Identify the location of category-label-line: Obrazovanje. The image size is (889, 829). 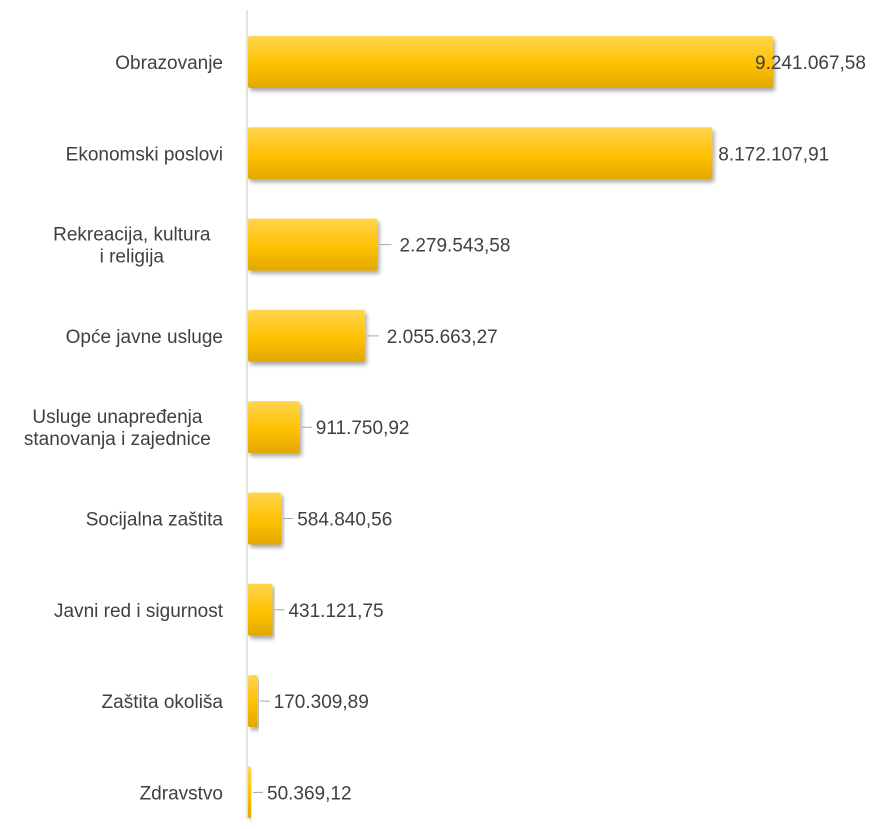
(169, 63).